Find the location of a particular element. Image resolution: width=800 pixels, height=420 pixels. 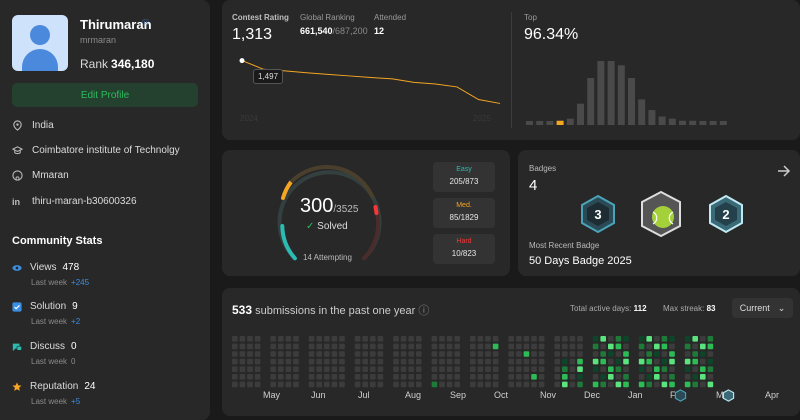

arrow-right-icon is located at coordinates (784, 171).